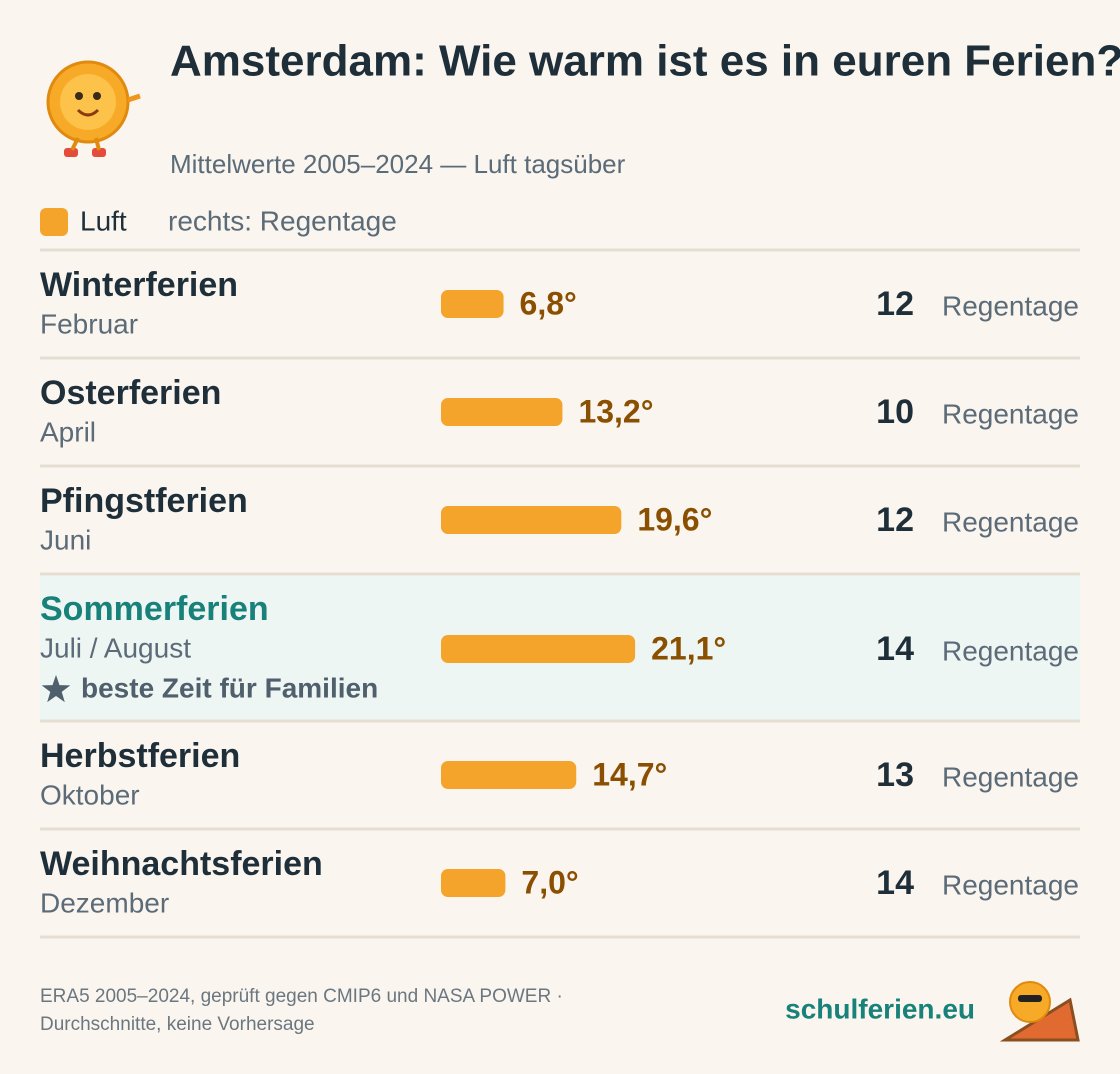  Describe the element at coordinates (688, 648) in the screenshot. I see `value-label: 21,1°` at that location.